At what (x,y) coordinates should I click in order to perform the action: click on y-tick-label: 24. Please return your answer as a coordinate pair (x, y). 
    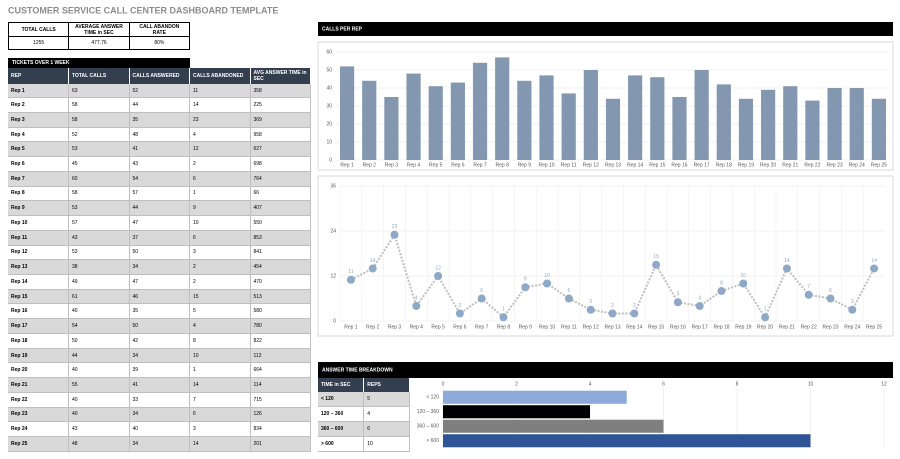
    Looking at the image, I should click on (333, 231).